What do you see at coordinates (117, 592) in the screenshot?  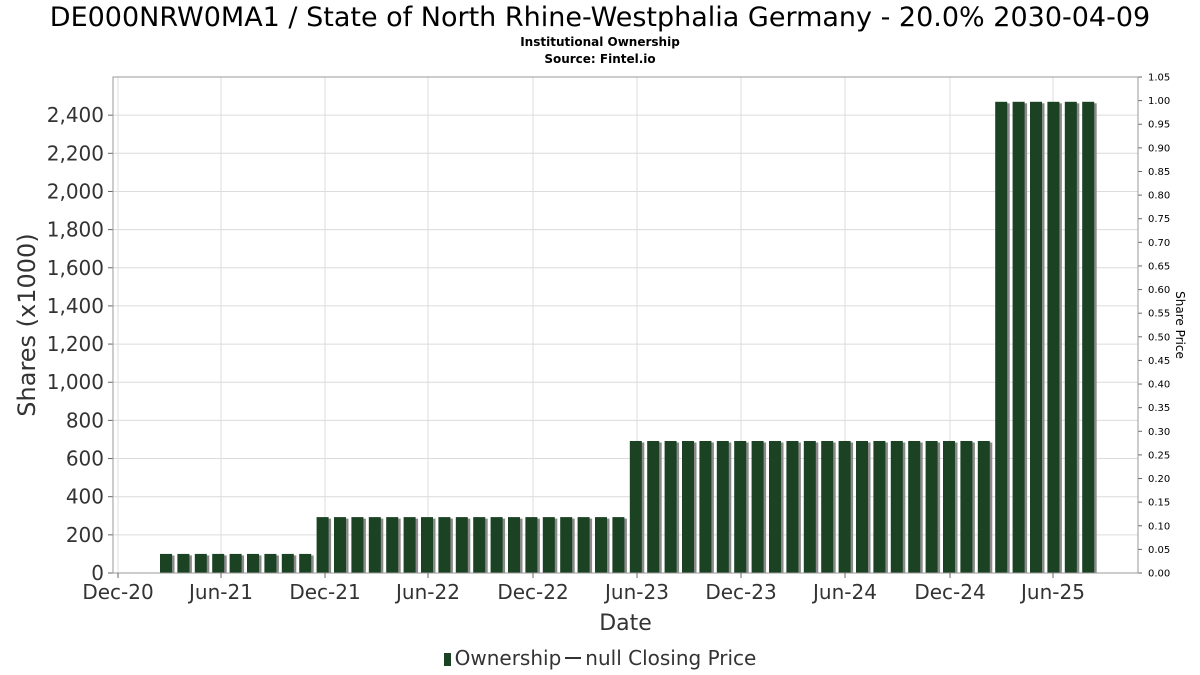 I see `x-tick-label: Dec-20` at bounding box center [117, 592].